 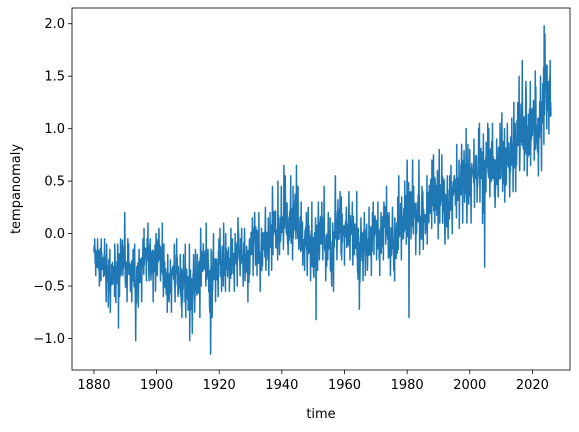 What do you see at coordinates (54, 129) in the screenshot?
I see `y-tick-label: 1.0` at bounding box center [54, 129].